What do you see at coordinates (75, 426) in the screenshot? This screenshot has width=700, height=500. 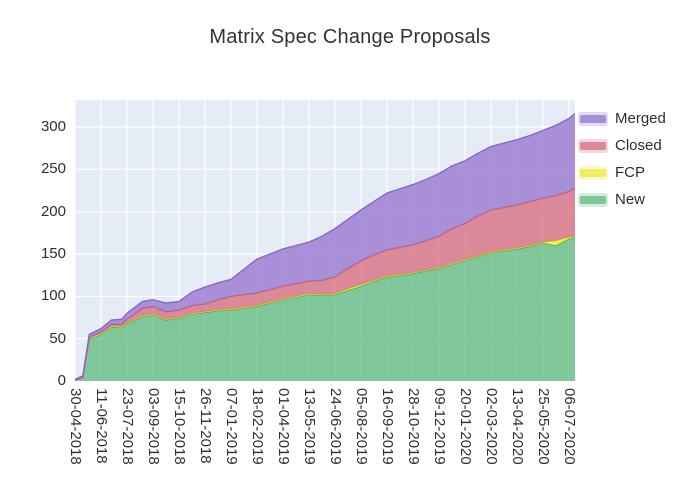 I see `x-axis-tick-label: 30-04-2018` at bounding box center [75, 426].